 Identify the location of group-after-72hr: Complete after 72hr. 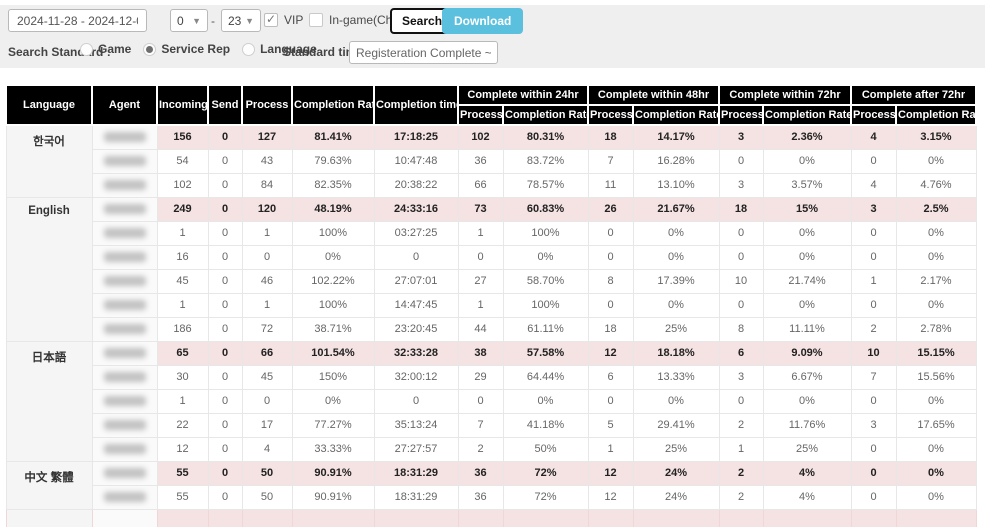
(913, 95).